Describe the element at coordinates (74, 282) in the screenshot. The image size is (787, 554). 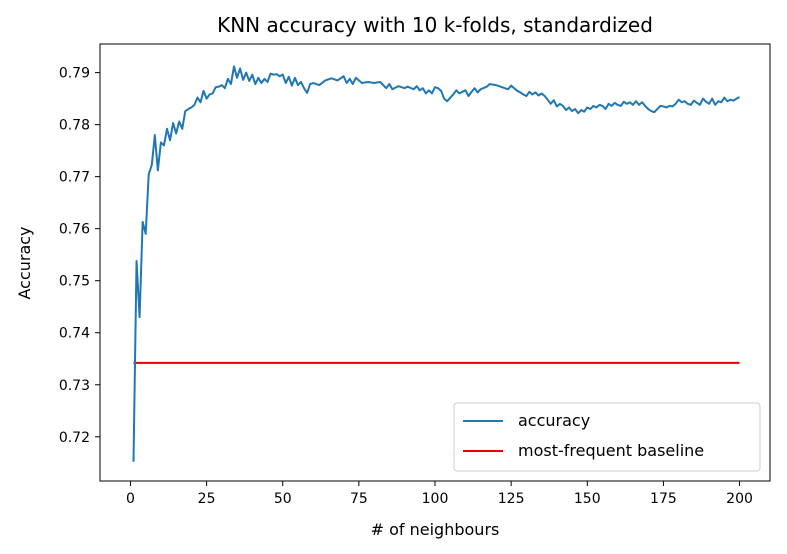
I see `y-tick-label: 0.75` at that location.